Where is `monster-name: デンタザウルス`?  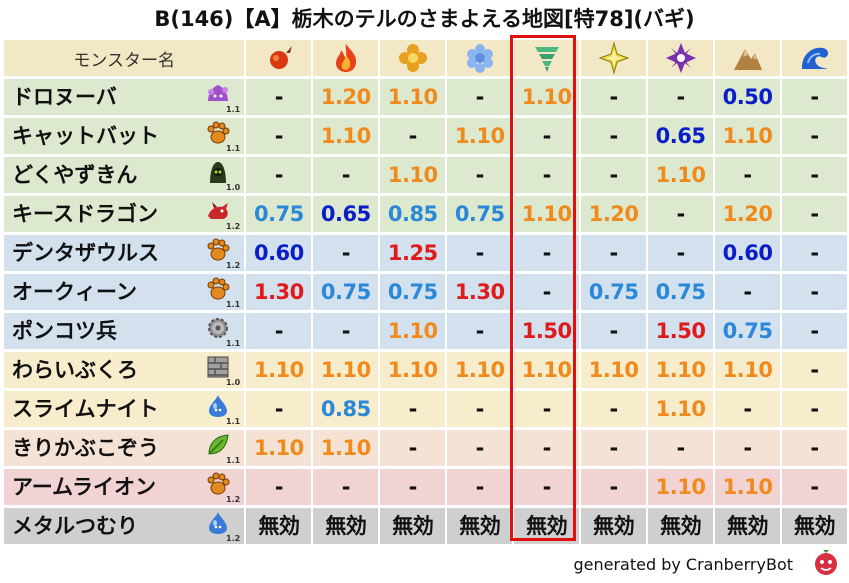 monster-name: デンタザウルス is located at coordinates (85, 253).